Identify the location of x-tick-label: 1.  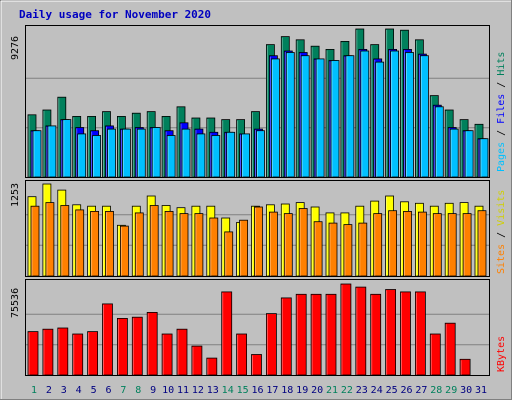
(34, 390).